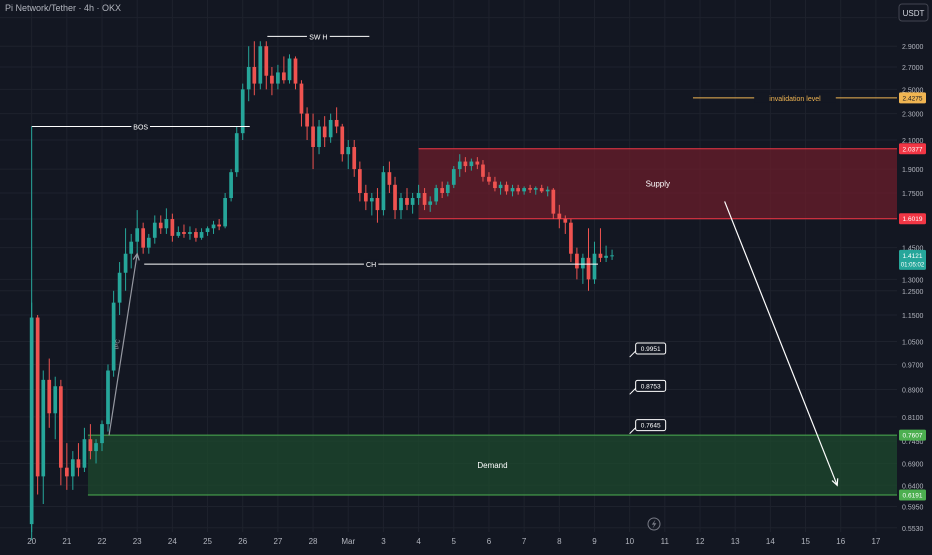 The width and height of the screenshot is (932, 555). Describe the element at coordinates (913, 12) in the screenshot. I see `currency-button: USDT` at that location.